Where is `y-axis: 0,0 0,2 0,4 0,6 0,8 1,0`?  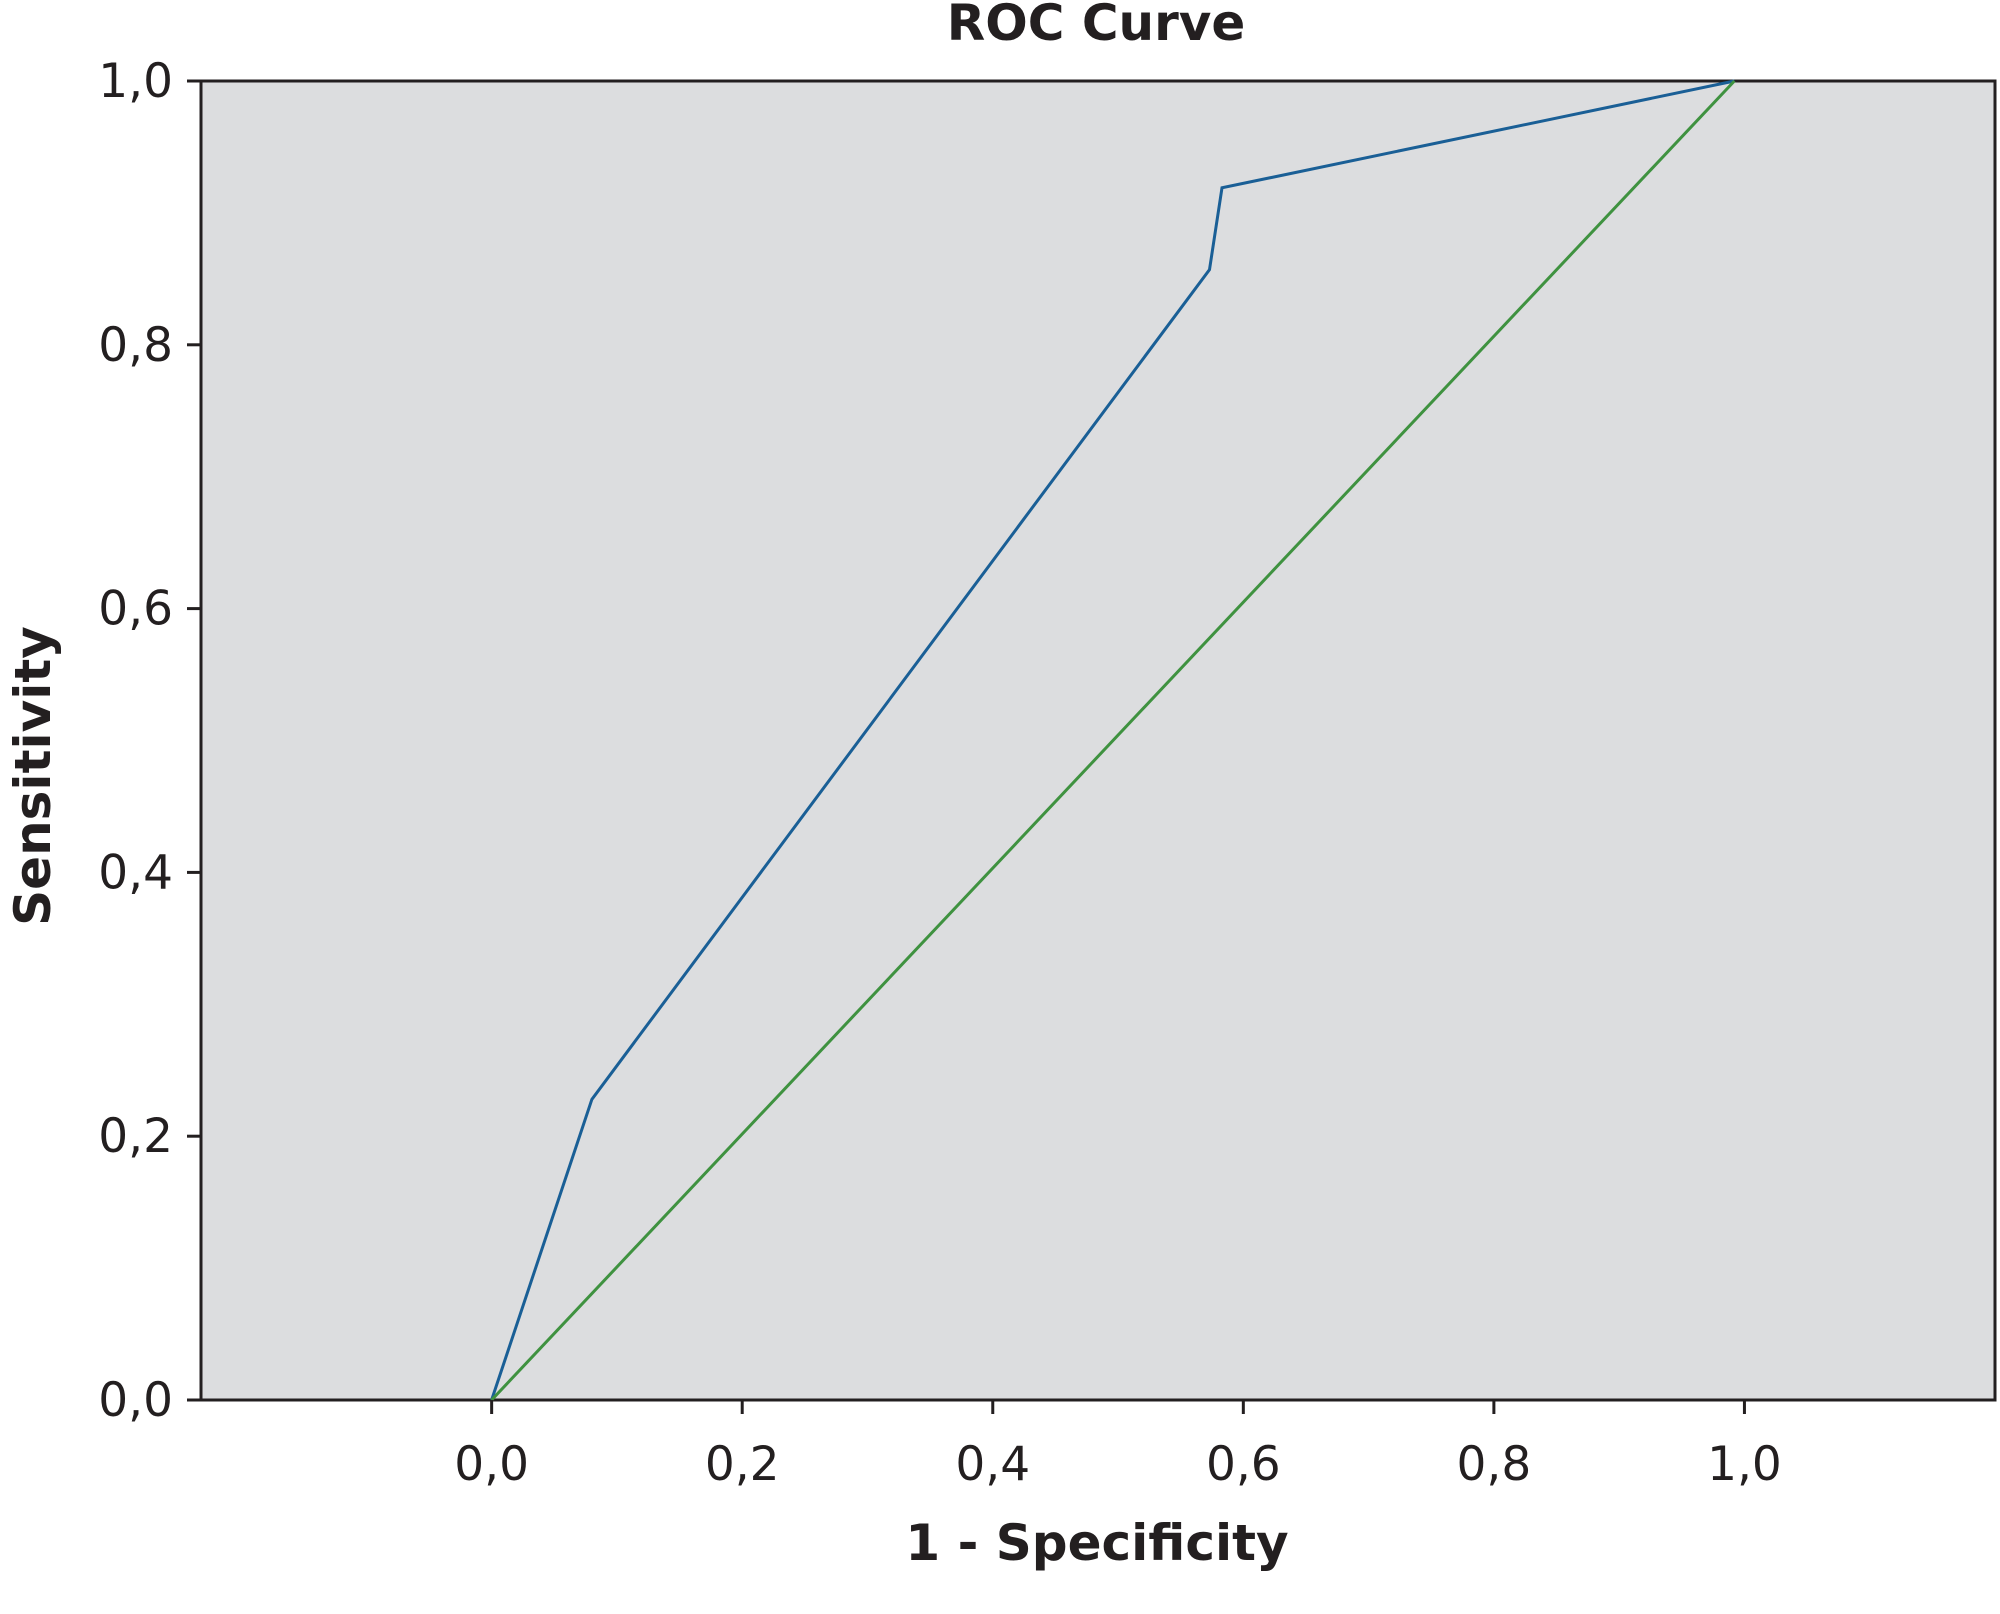
y-axis: 0,0 0,2 0,4 0,6 0,8 1,0 is located at coordinates (149, 741).